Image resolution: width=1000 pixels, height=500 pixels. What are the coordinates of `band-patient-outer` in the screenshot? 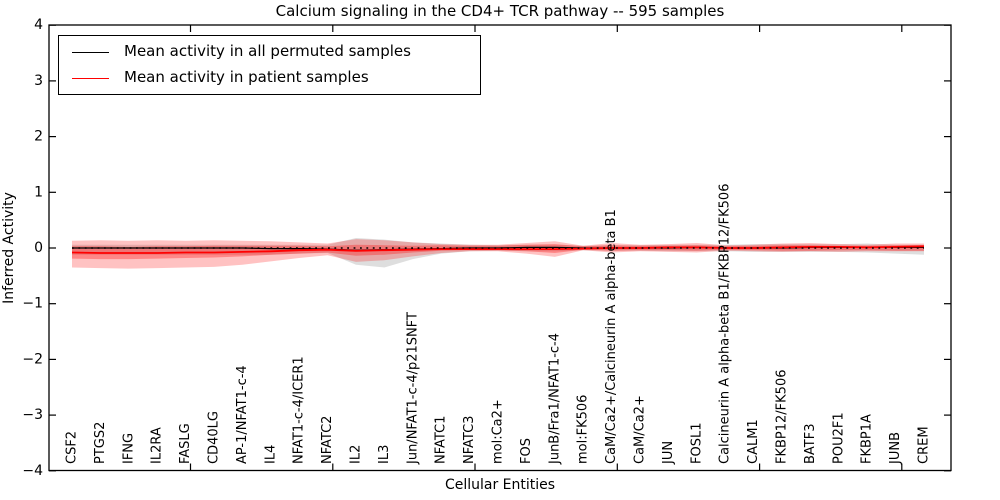 It's located at (498, 254).